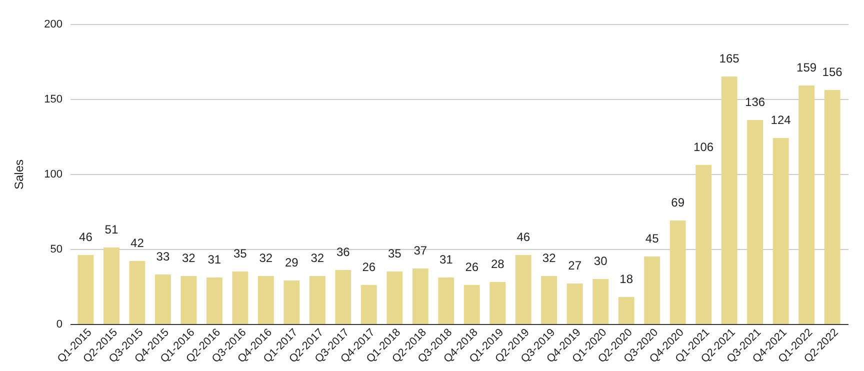  Describe the element at coordinates (59, 324) in the screenshot. I see `y-tick-label: 0` at that location.